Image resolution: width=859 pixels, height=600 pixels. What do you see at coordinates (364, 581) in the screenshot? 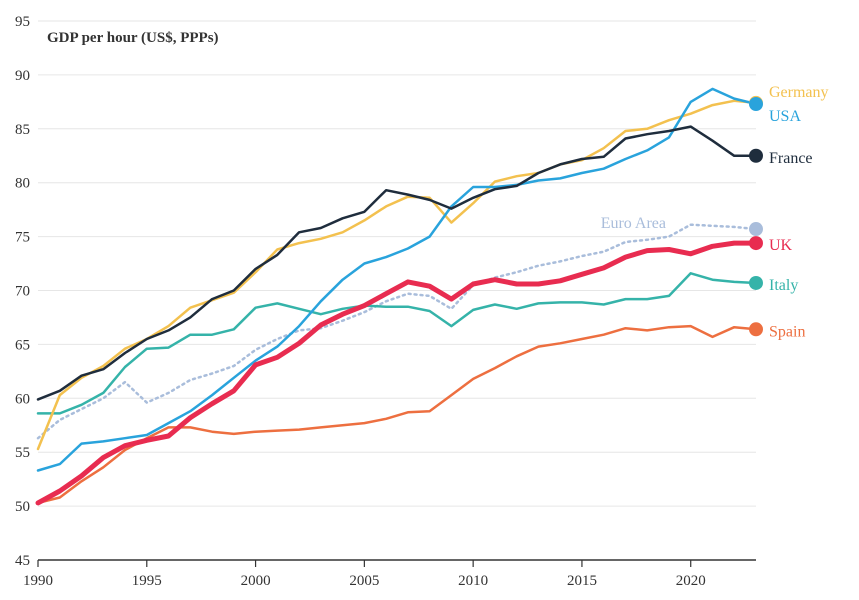
I see `x-tick-label: 2005` at bounding box center [364, 581].